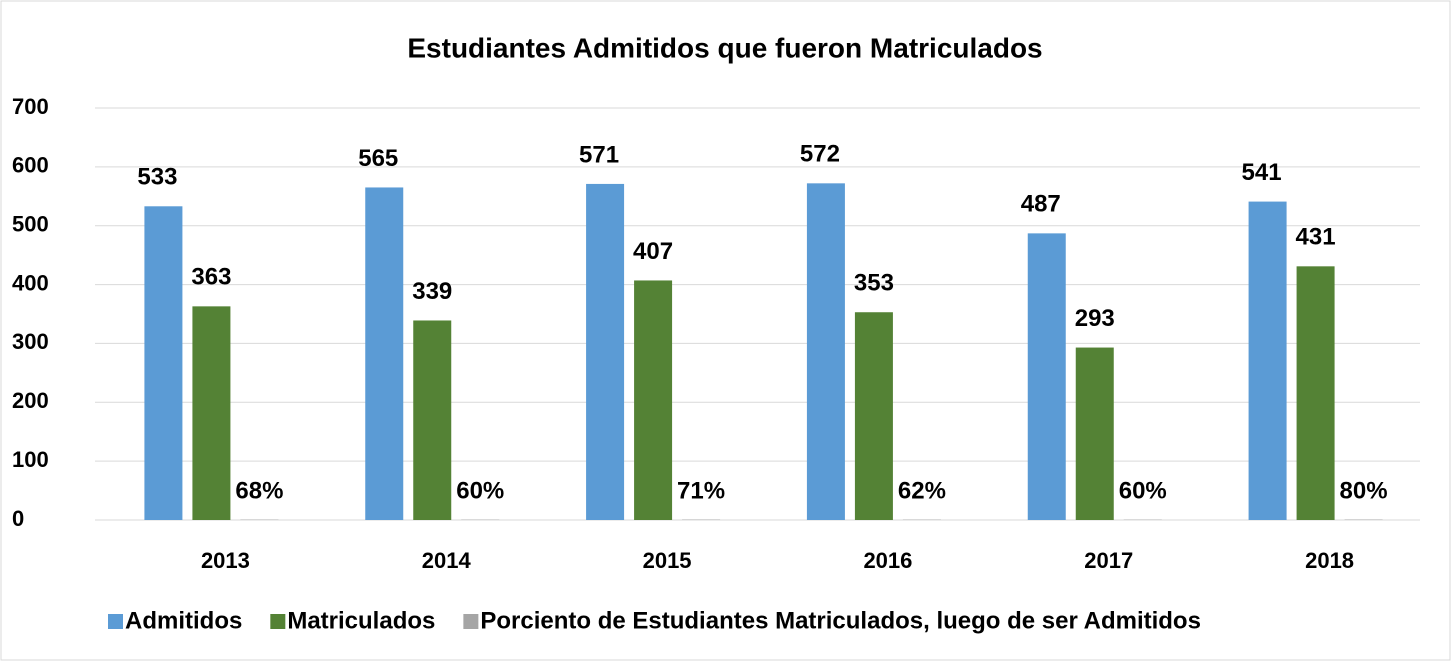 This screenshot has height=661, width=1451. Describe the element at coordinates (1316, 237) in the screenshot. I see `data-label: 431` at that location.